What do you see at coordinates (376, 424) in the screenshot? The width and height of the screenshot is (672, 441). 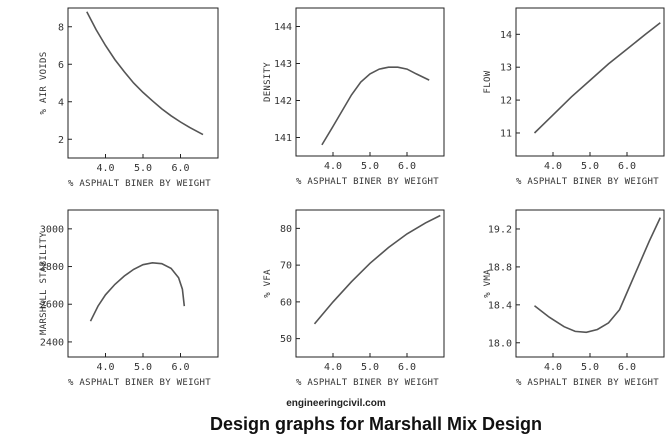 I see `figure-caption: Design graphs for Marshall Mix Design` at bounding box center [376, 424].